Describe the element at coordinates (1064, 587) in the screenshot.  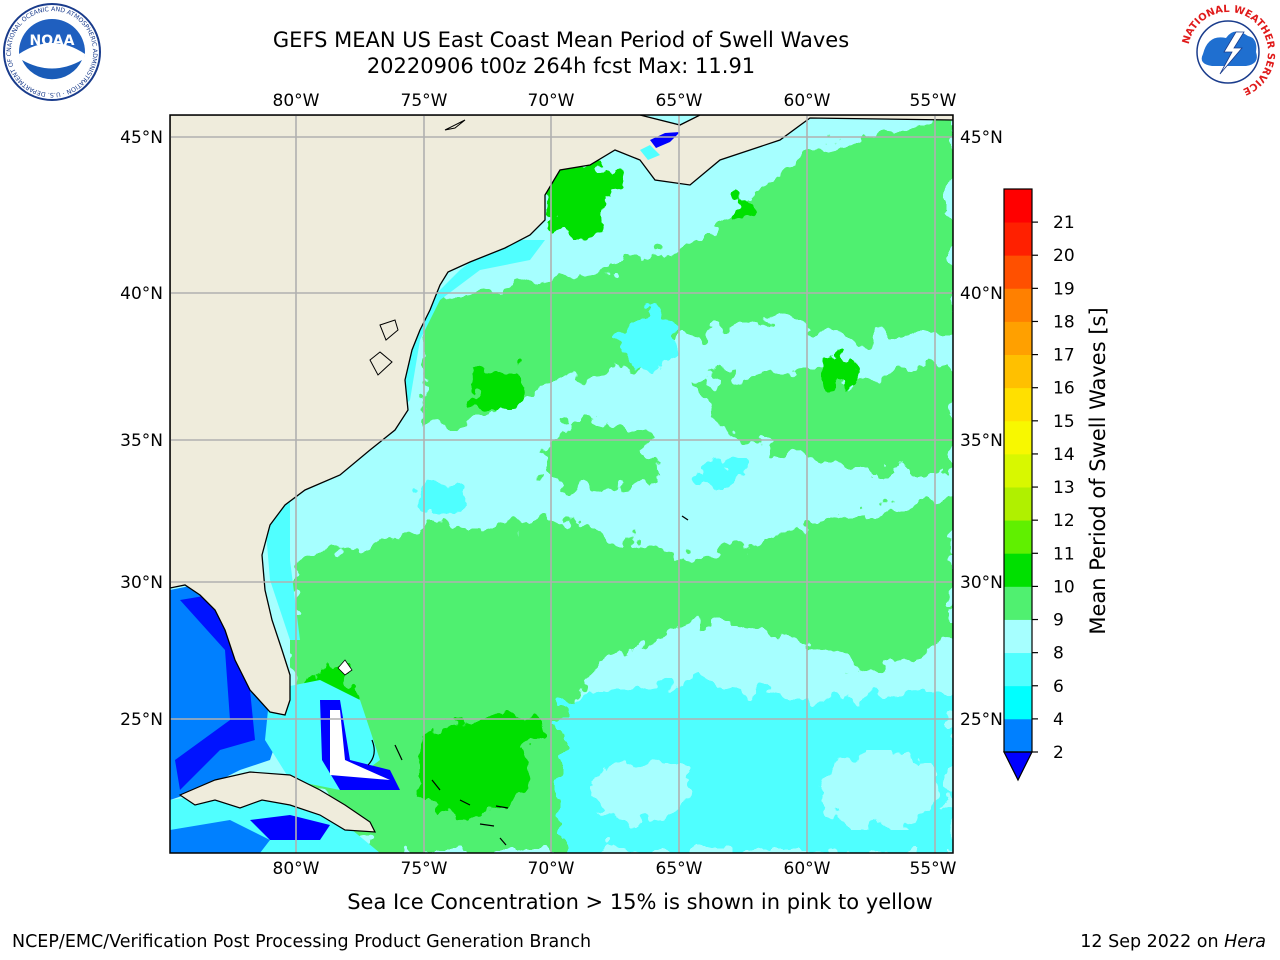
I see `colorbar-tick-label: 10` at that location.